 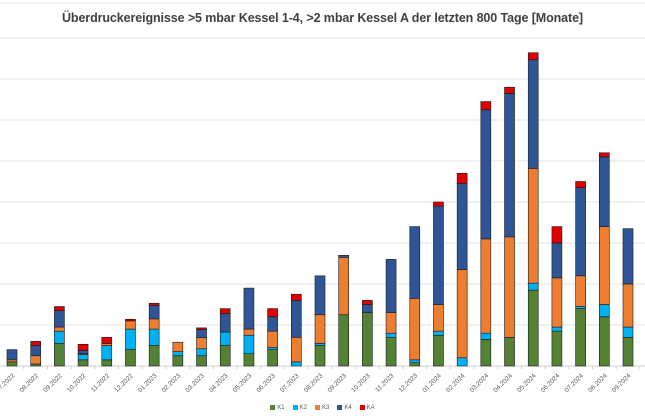 What do you see at coordinates (557, 302) in the screenshot?
I see `bar-segment-k3-06.2024` at bounding box center [557, 302].